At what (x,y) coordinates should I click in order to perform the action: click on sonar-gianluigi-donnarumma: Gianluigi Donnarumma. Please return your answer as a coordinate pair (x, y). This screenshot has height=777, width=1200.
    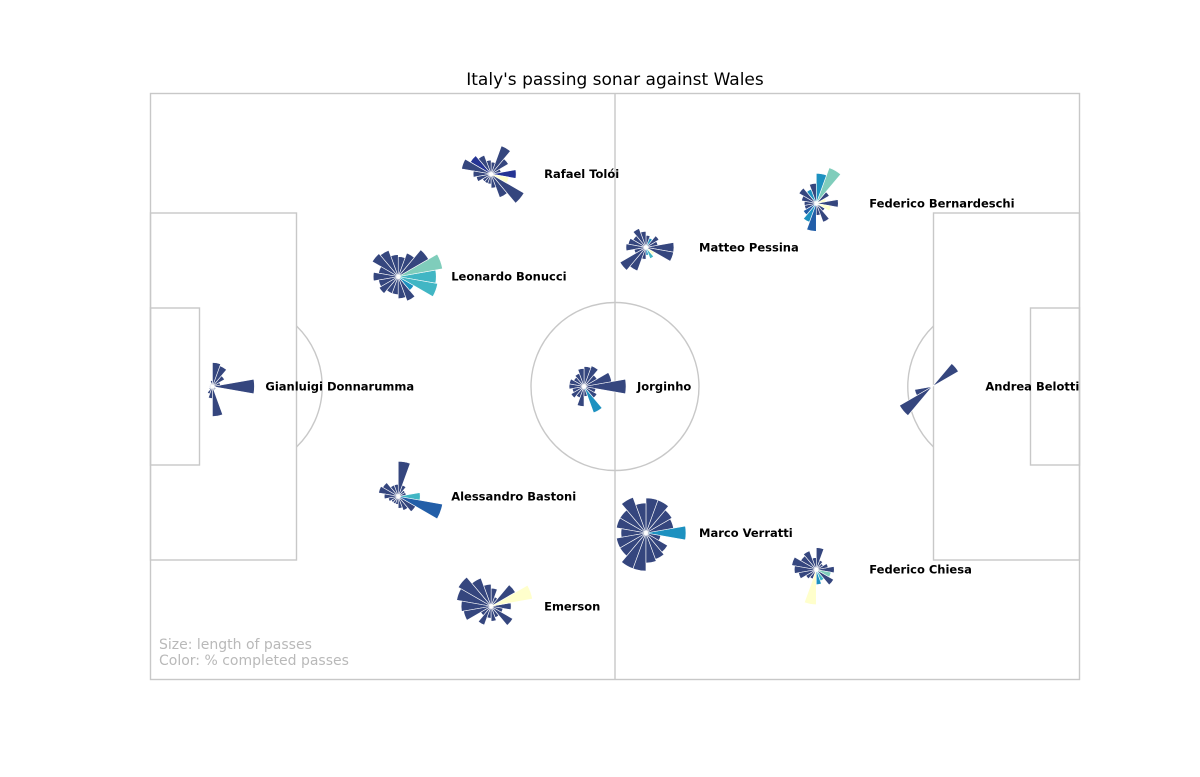
    Looking at the image, I should click on (310, 389).